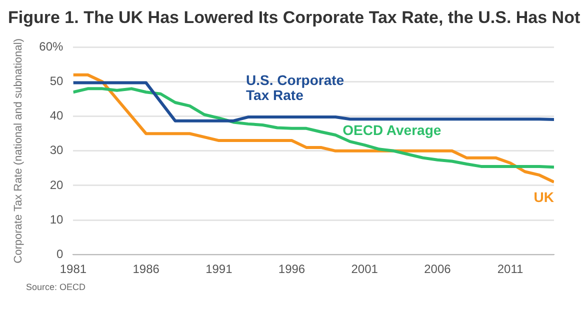  What do you see at coordinates (438, 269) in the screenshot?
I see `x-tick-label: 2006` at bounding box center [438, 269].